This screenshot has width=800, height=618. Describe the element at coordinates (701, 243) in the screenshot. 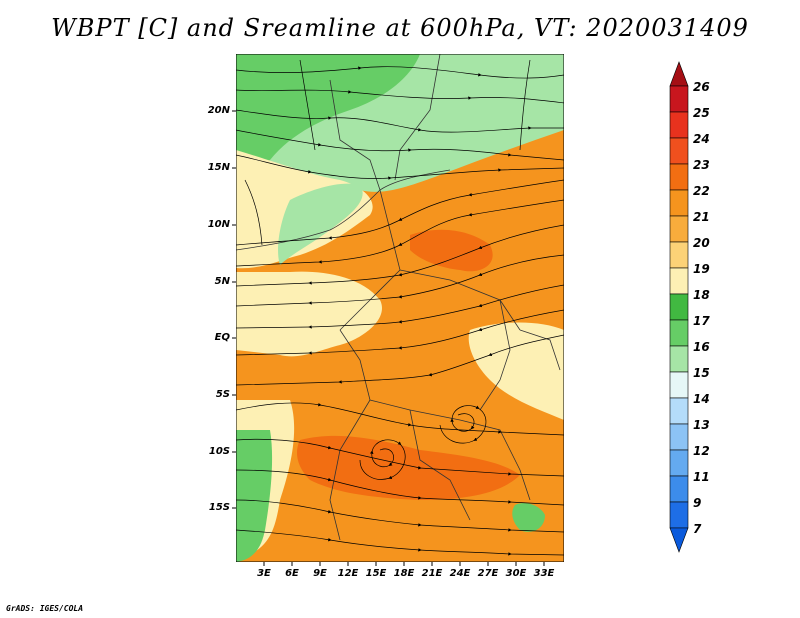

I see `colorbar-label: 20` at that location.